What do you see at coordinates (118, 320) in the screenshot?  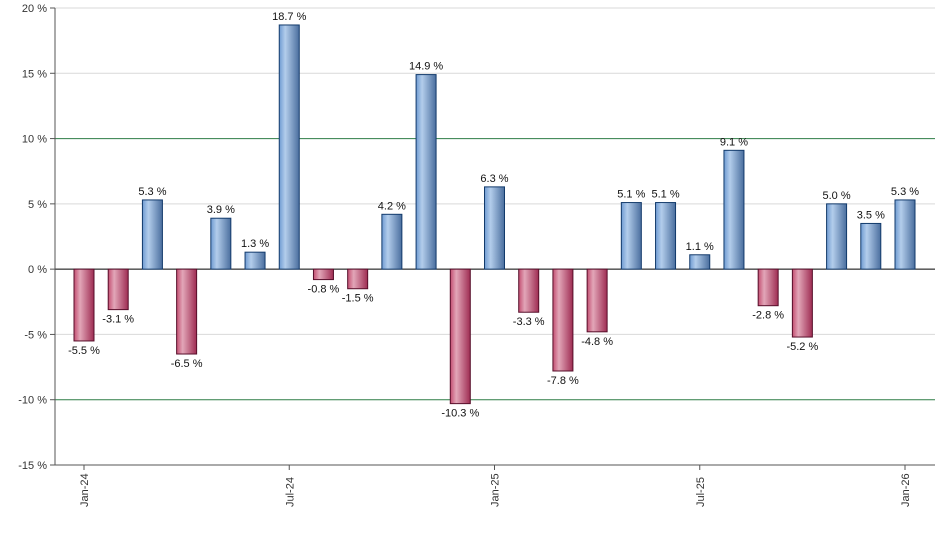 I see `value-label-Feb-24: -3.1 %` at bounding box center [118, 320].